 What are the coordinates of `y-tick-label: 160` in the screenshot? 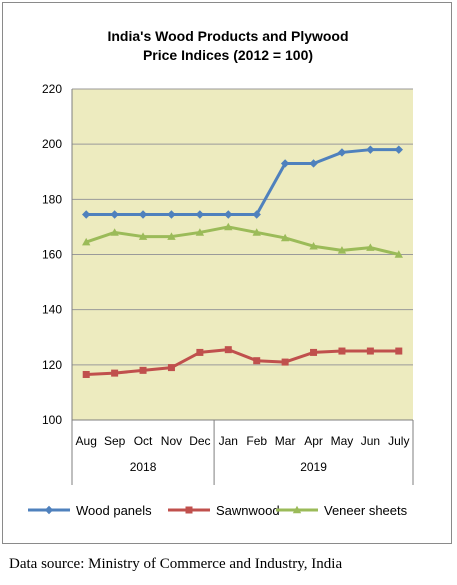 It's located at (52, 255).